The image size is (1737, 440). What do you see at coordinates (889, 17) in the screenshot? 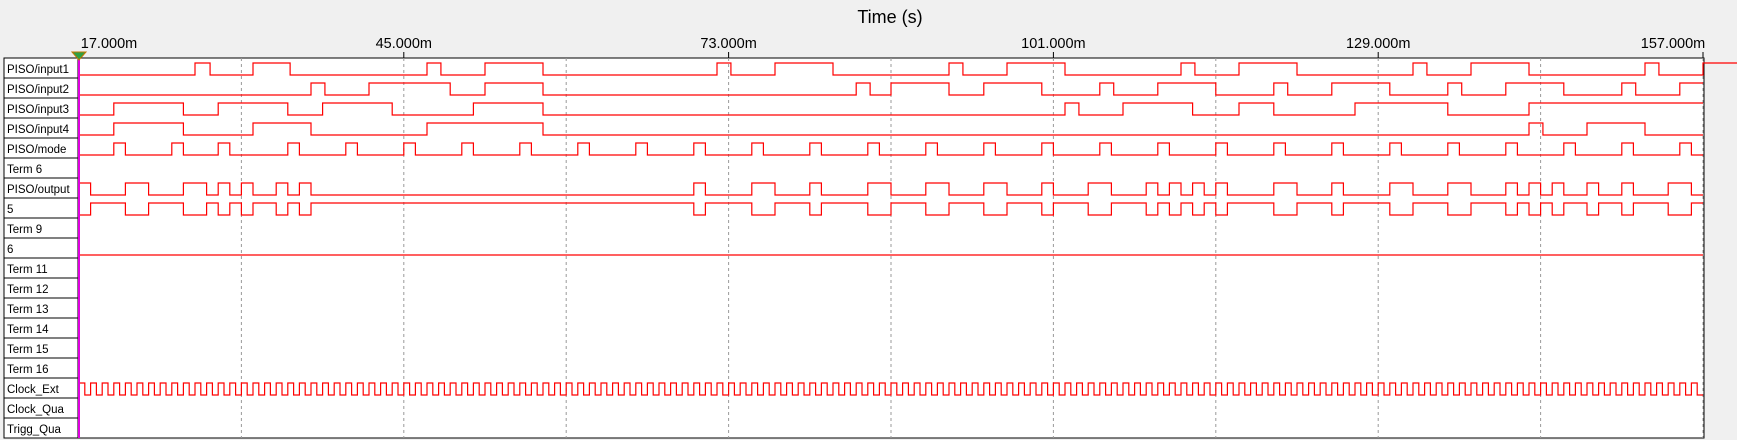
I see `axis-title: Time (s)` at bounding box center [889, 17].